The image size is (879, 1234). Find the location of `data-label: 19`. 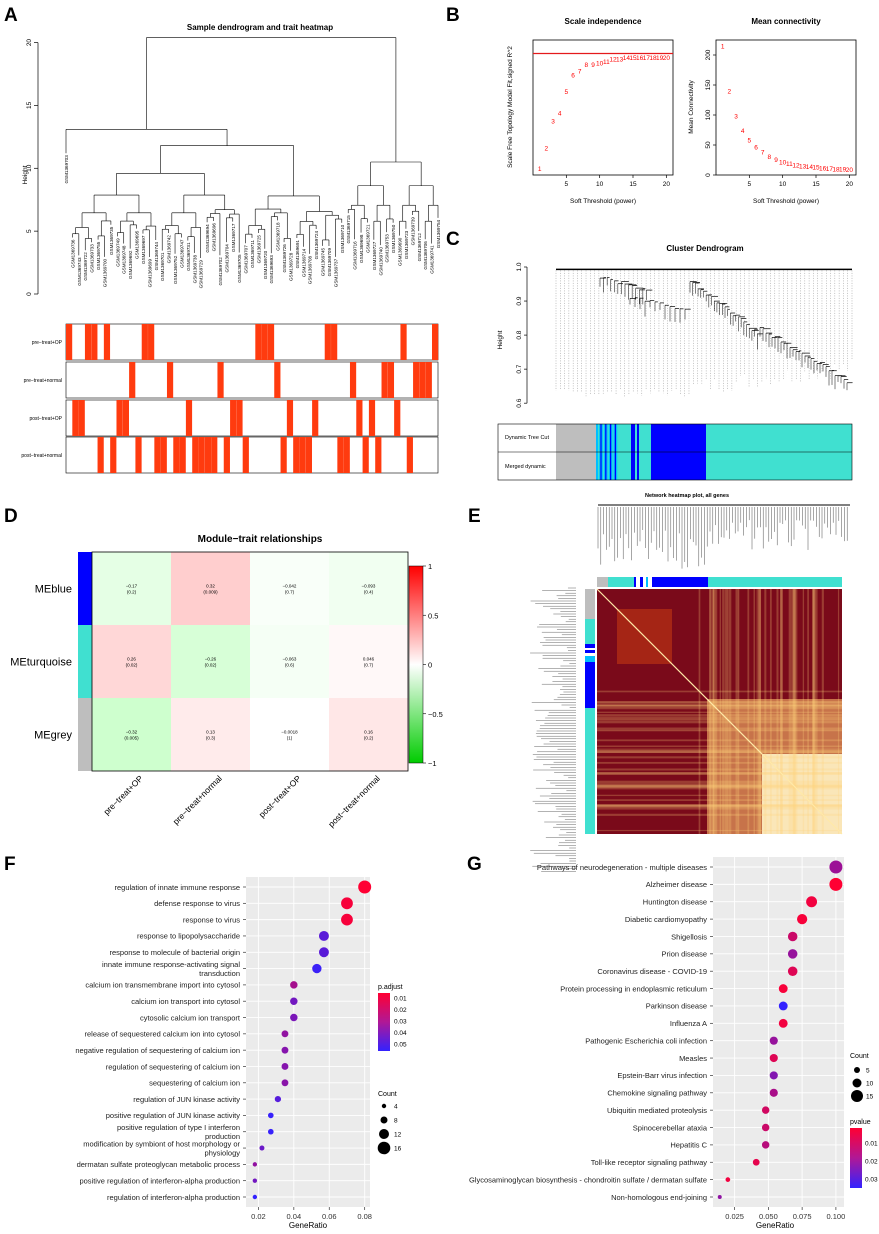

data-label: 19 is located at coordinates (660, 58).